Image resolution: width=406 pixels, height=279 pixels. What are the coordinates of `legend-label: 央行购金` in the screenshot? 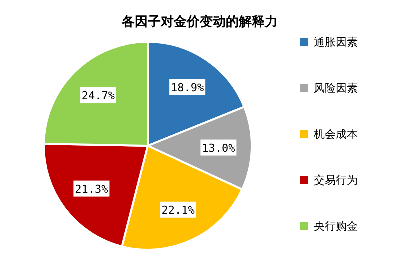 It's located at (336, 226).